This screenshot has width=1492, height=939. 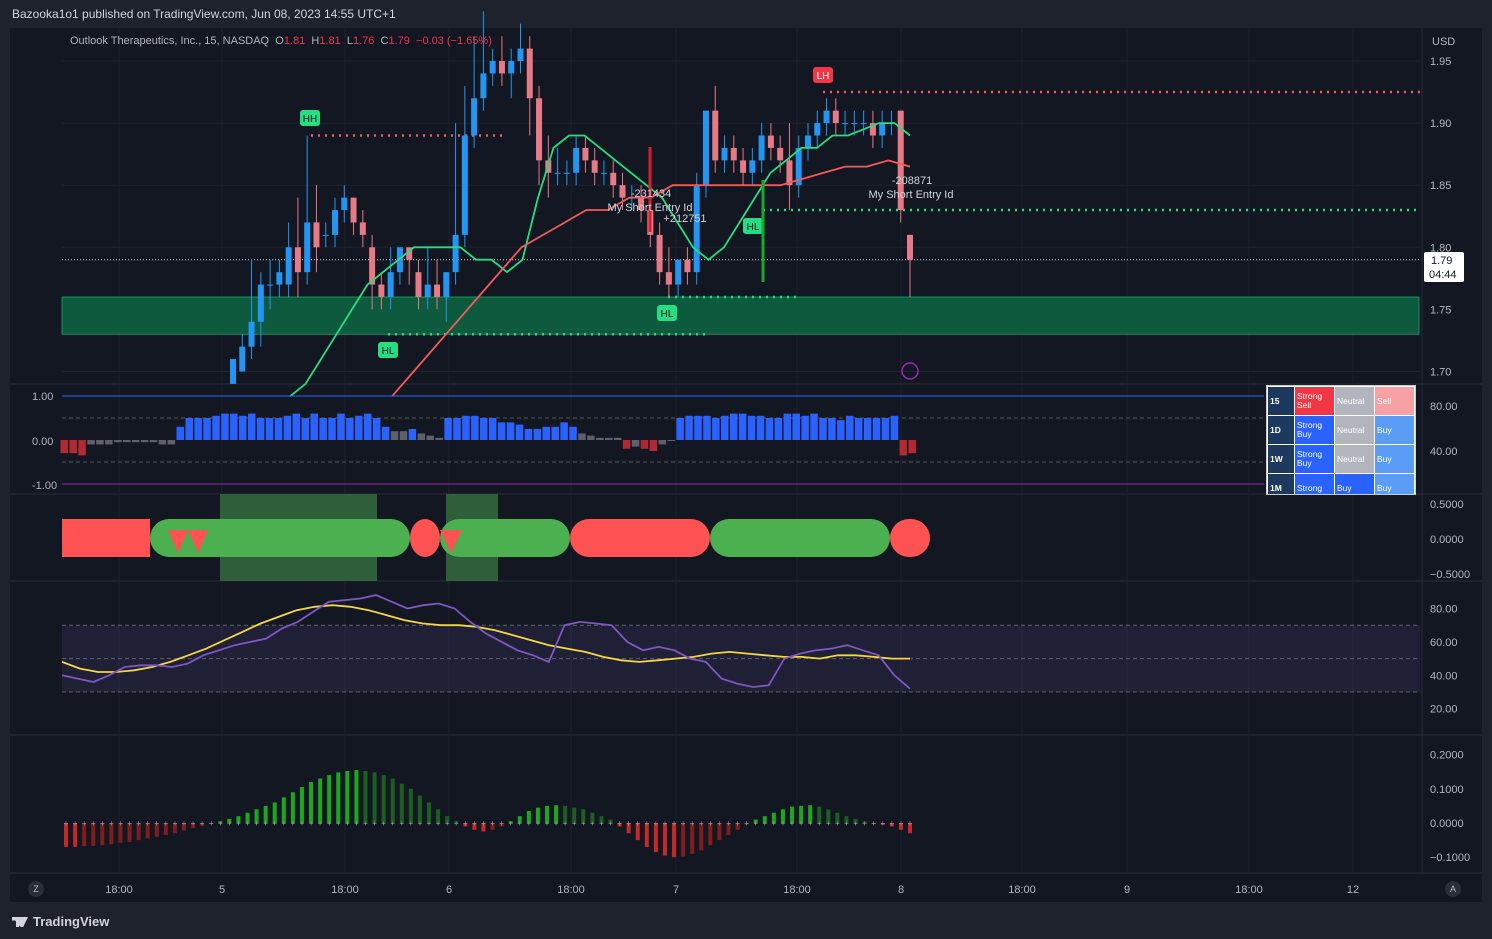 I want to click on auto-scale-button: A, so click(x=1453, y=889).